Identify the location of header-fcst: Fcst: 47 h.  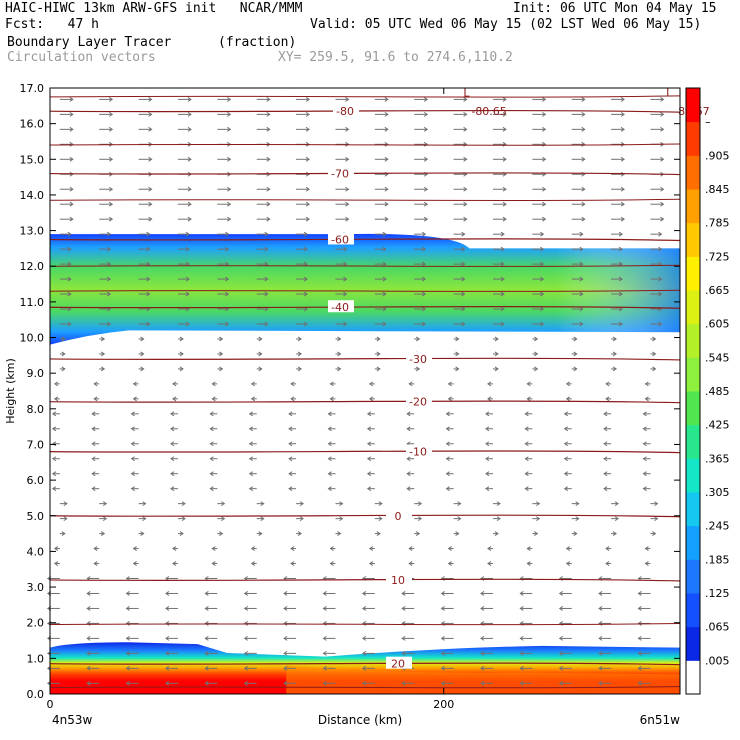
(52, 24).